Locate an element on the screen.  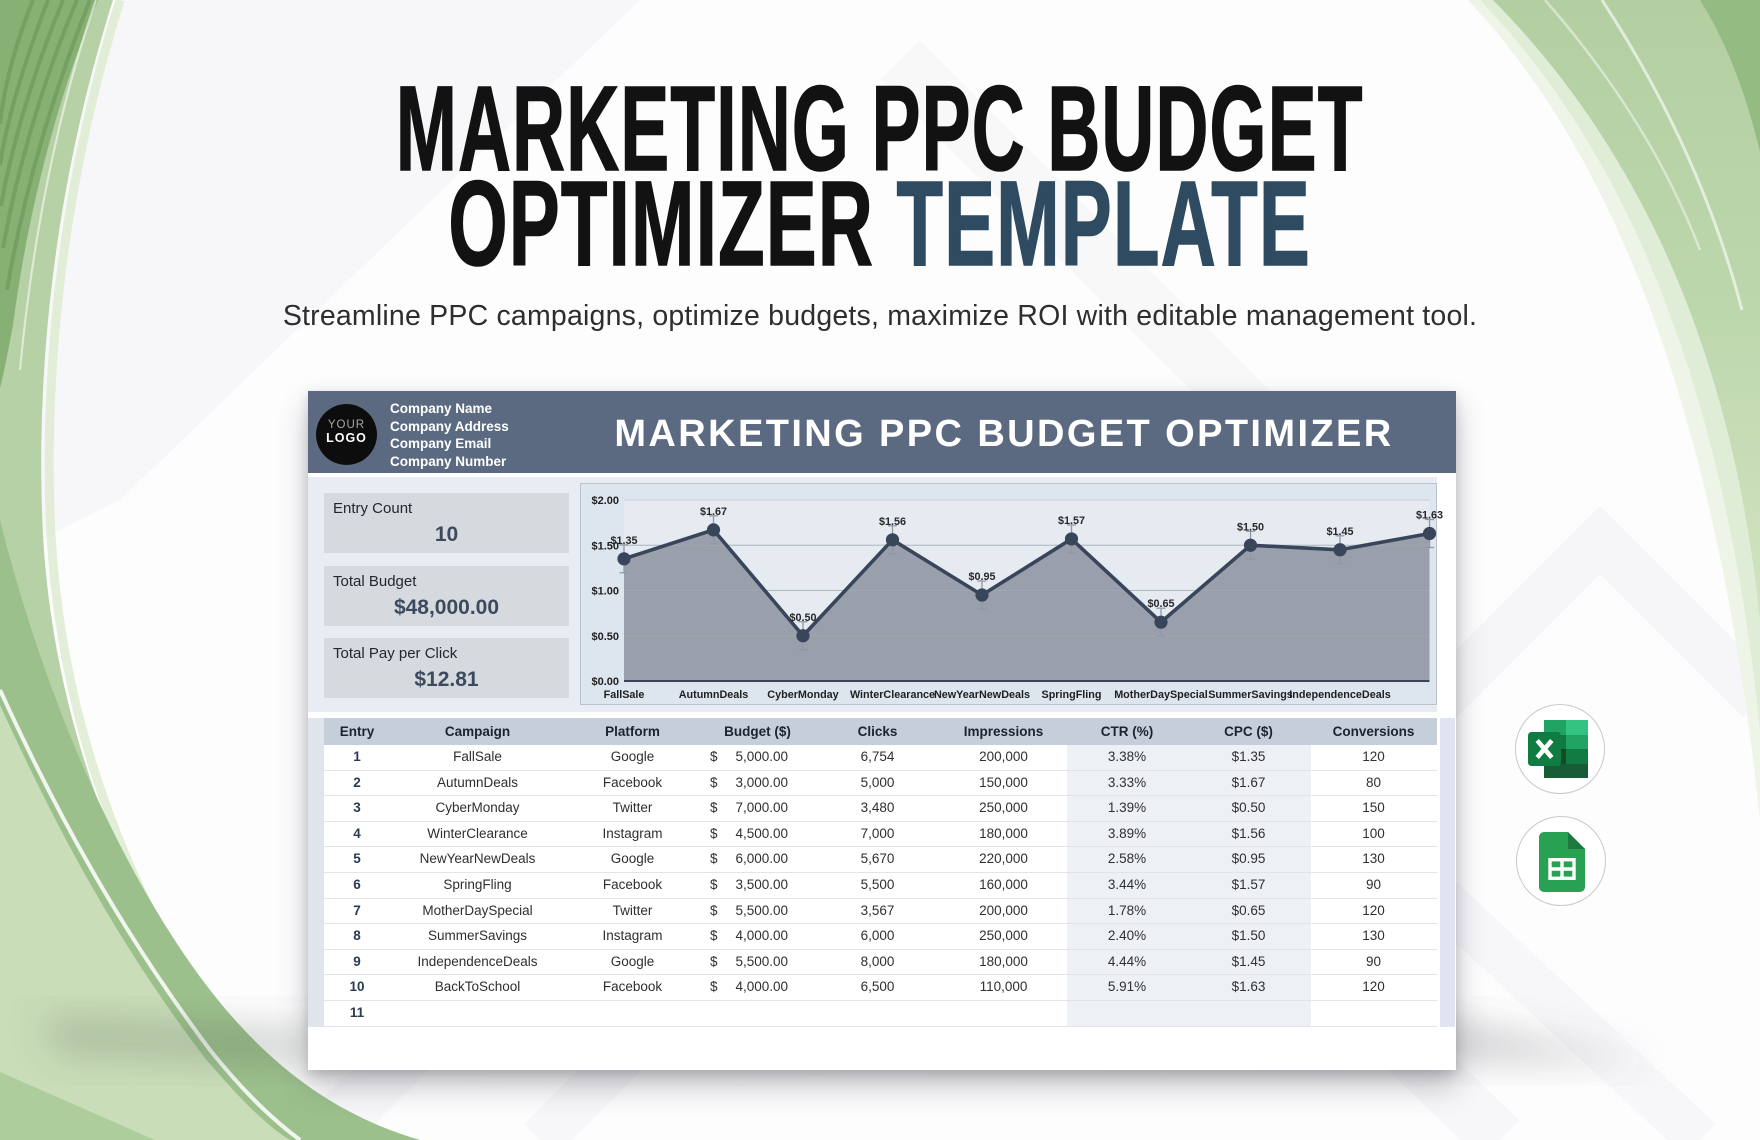
svg-text: MotherDaySpecial is located at coordinates (1161, 695).